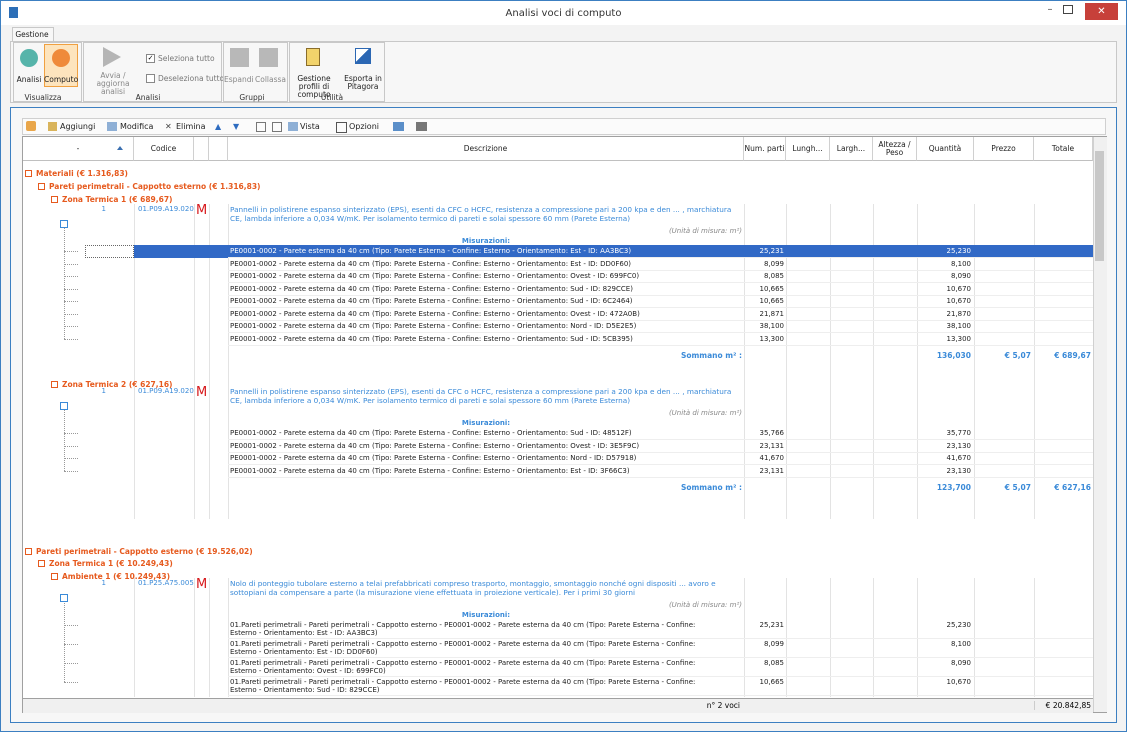 This screenshot has width=1127, height=732. I want to click on footer-count: n° 2 voci, so click(723, 705).